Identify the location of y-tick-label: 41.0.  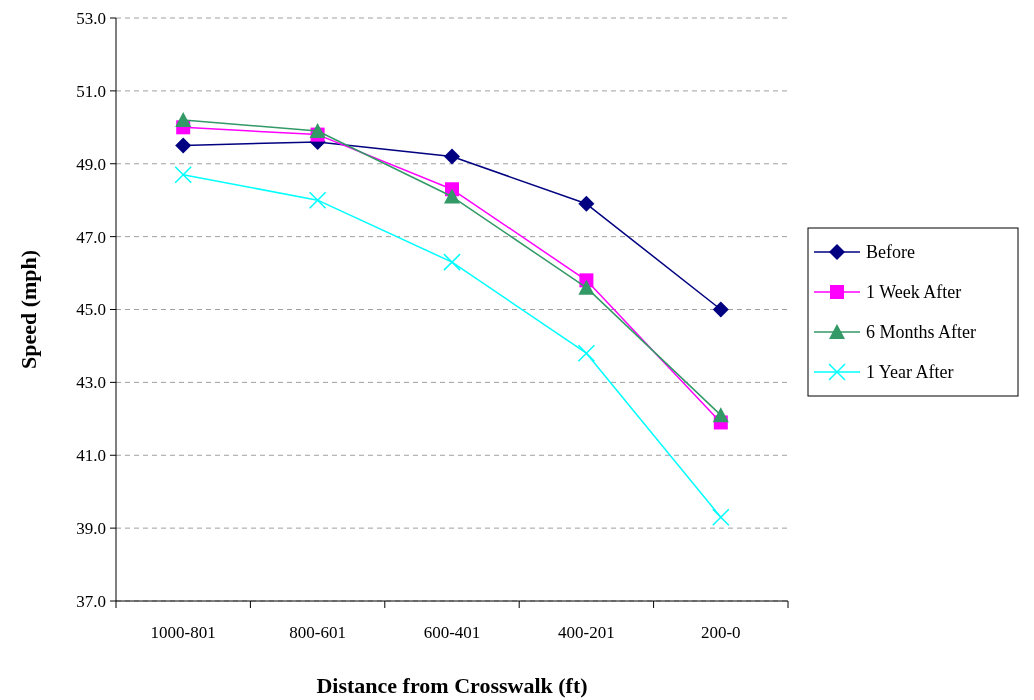
(91, 456).